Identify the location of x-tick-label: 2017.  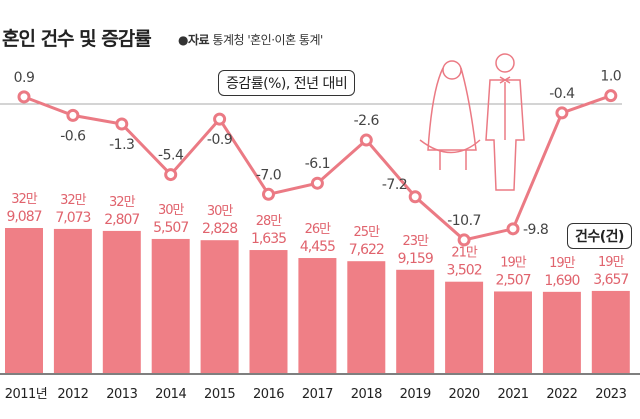
(317, 394).